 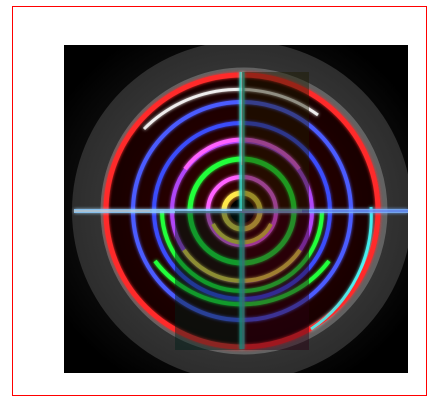 What do you see at coordinates (230, 109) in the screenshot?
I see `ring-white-highlight` at bounding box center [230, 109].